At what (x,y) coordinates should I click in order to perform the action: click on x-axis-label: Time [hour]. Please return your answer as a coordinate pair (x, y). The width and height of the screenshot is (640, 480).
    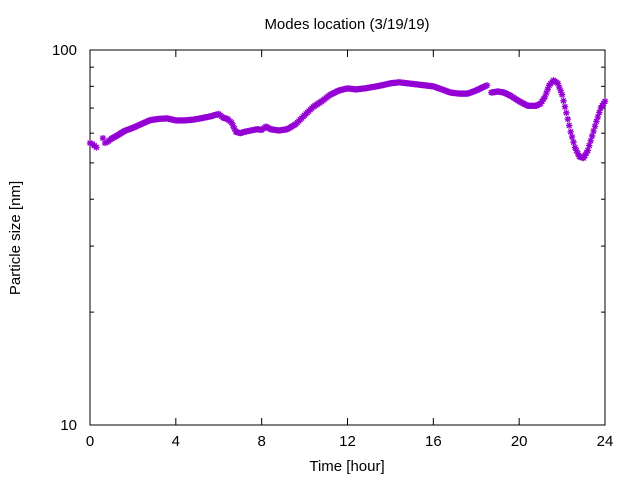
    Looking at the image, I should click on (346, 466).